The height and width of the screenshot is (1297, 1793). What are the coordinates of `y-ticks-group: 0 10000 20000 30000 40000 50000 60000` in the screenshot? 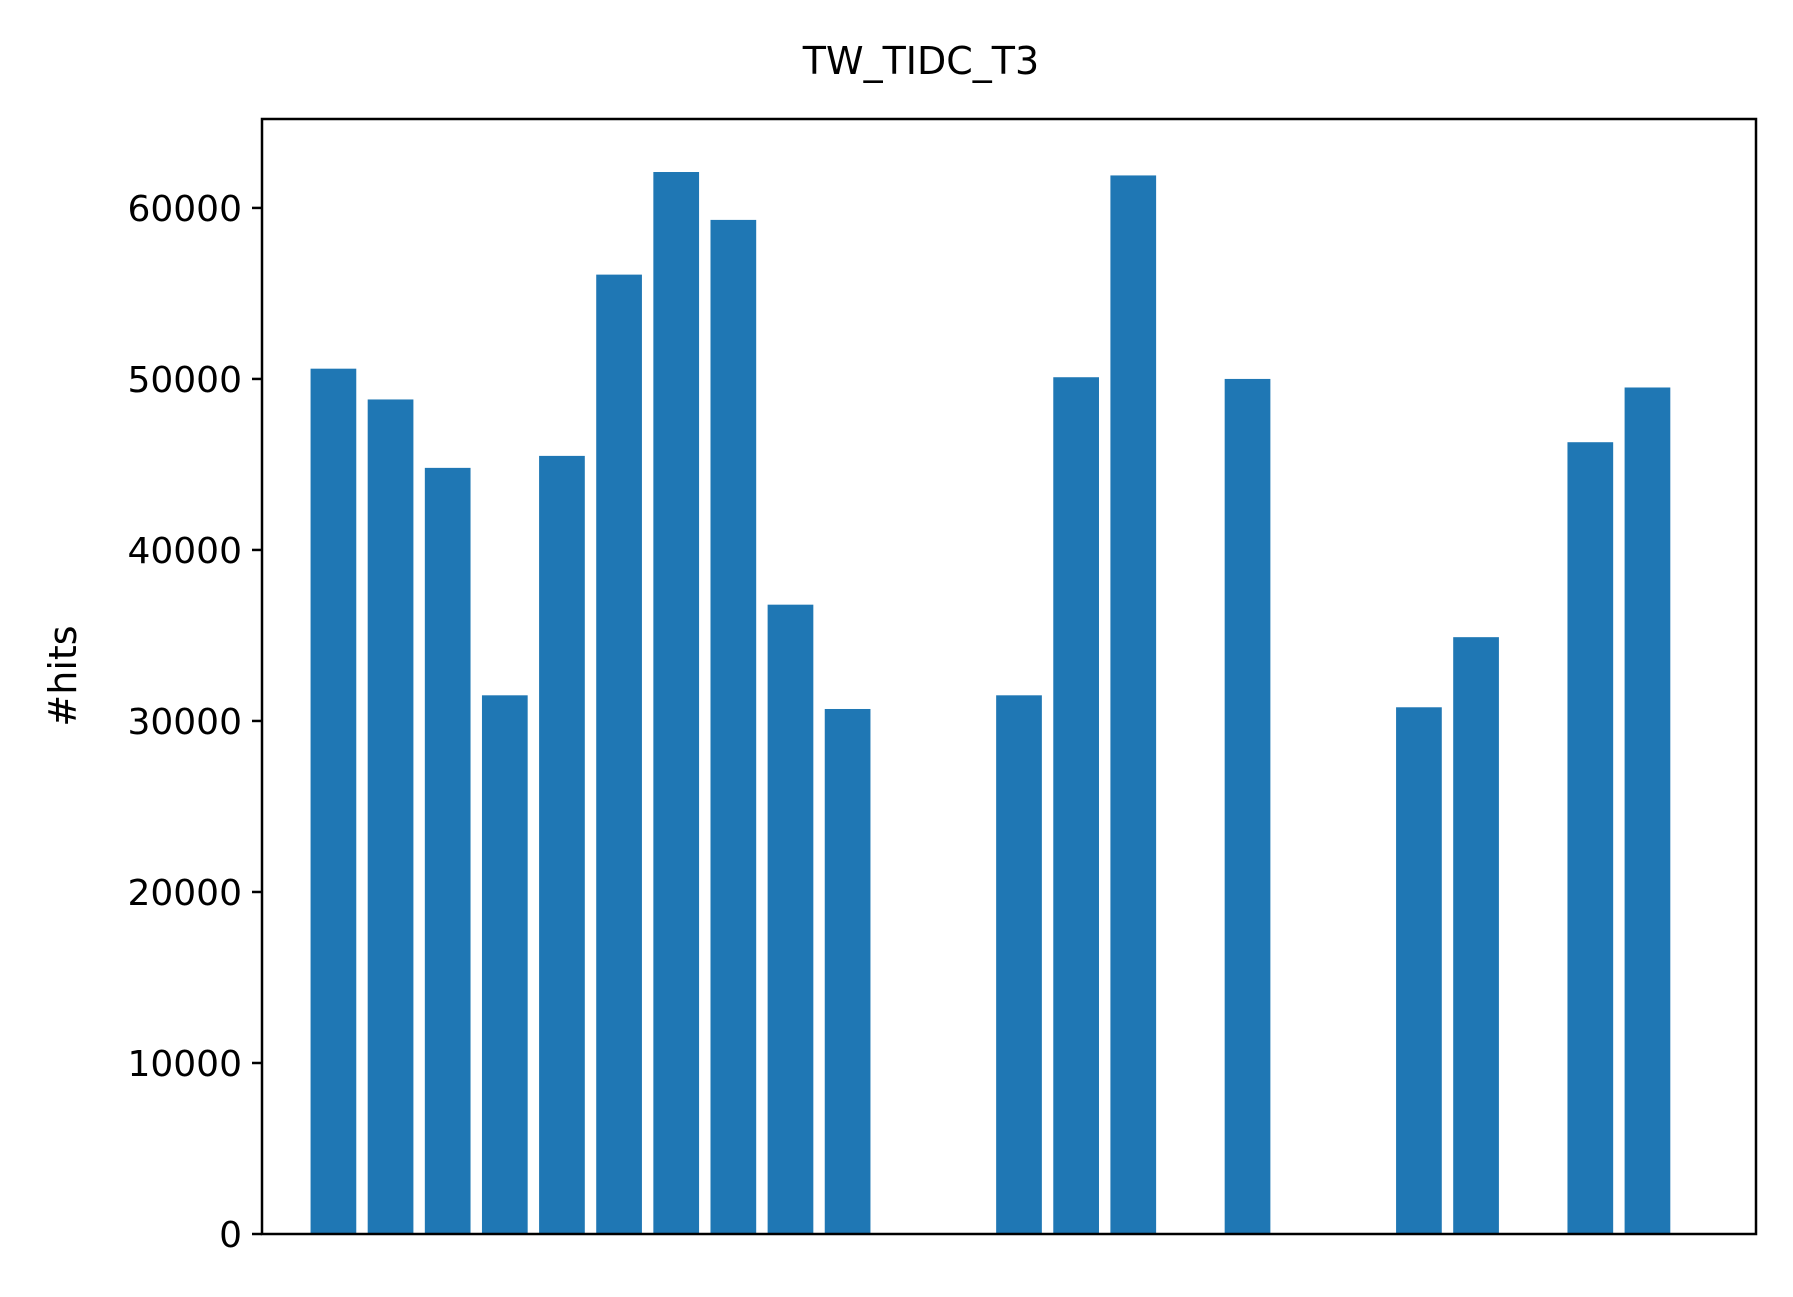 It's located at (194, 722).